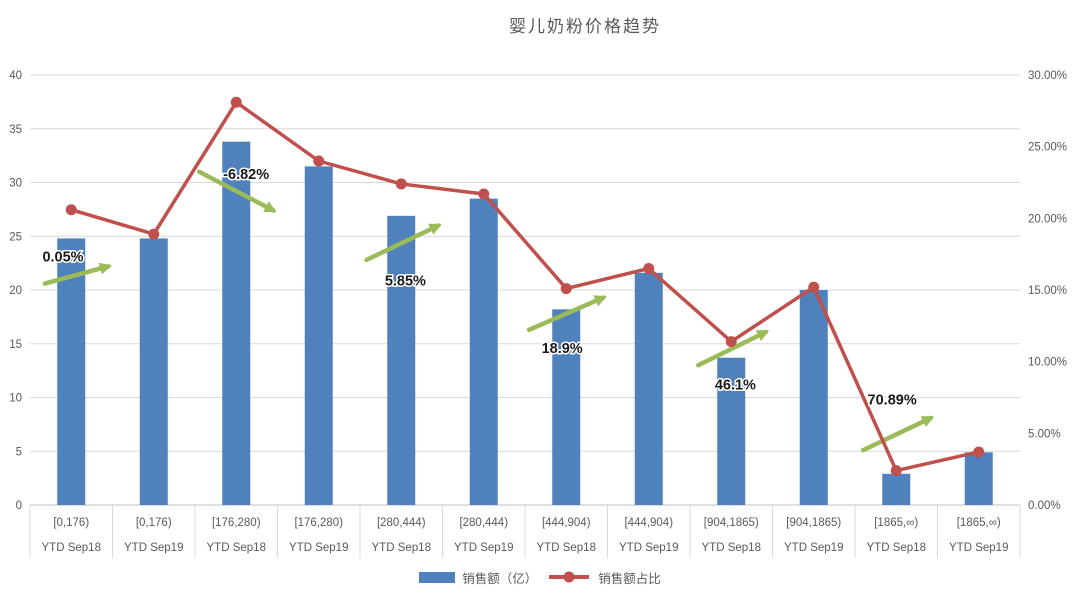 This screenshot has height=593, width=1080. What do you see at coordinates (15, 345) in the screenshot?
I see `left-axis-tick-label: 15` at bounding box center [15, 345].